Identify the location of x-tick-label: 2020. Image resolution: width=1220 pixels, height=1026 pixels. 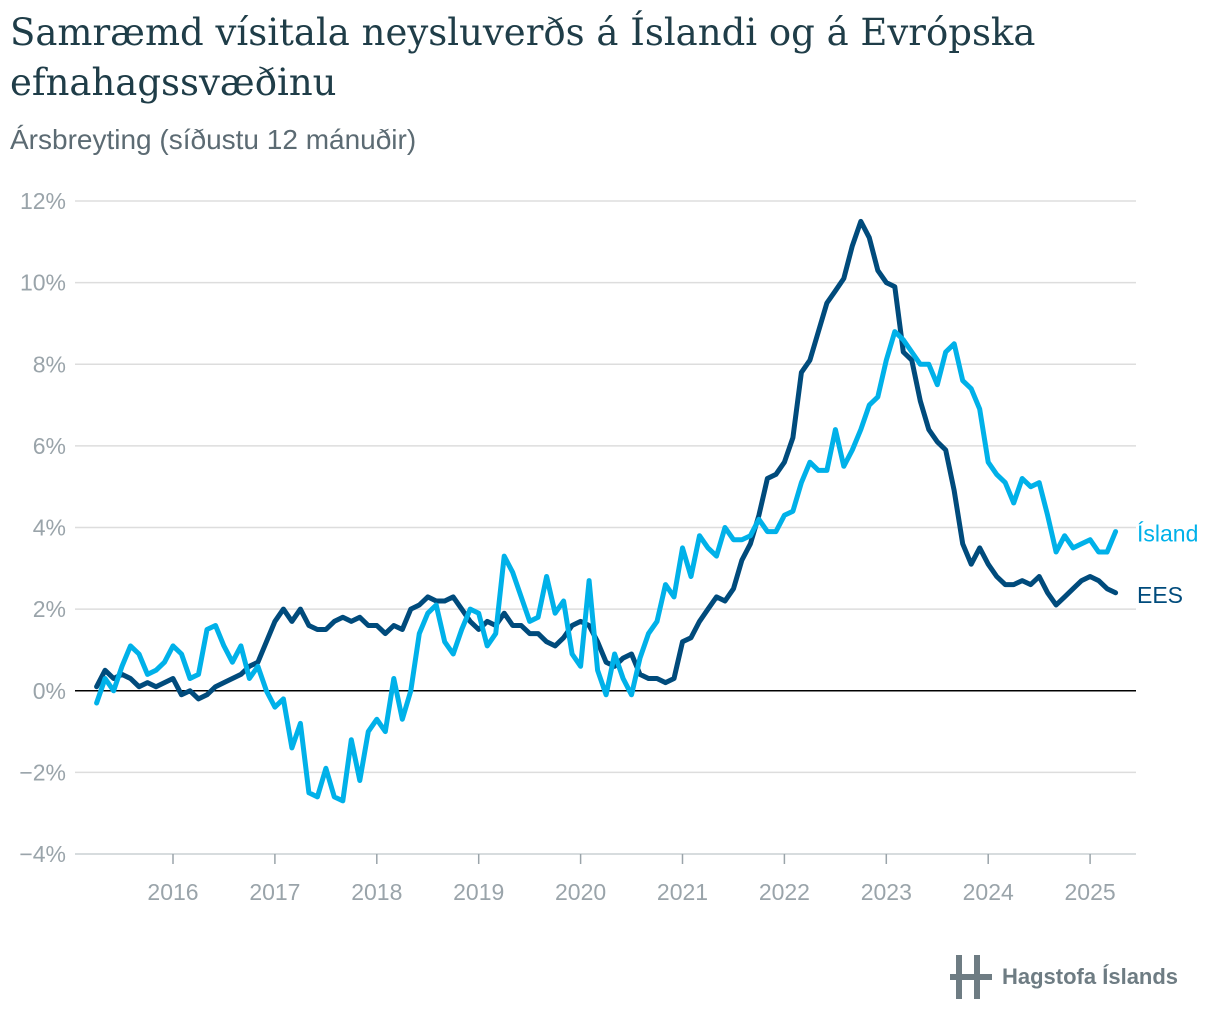
(580, 892).